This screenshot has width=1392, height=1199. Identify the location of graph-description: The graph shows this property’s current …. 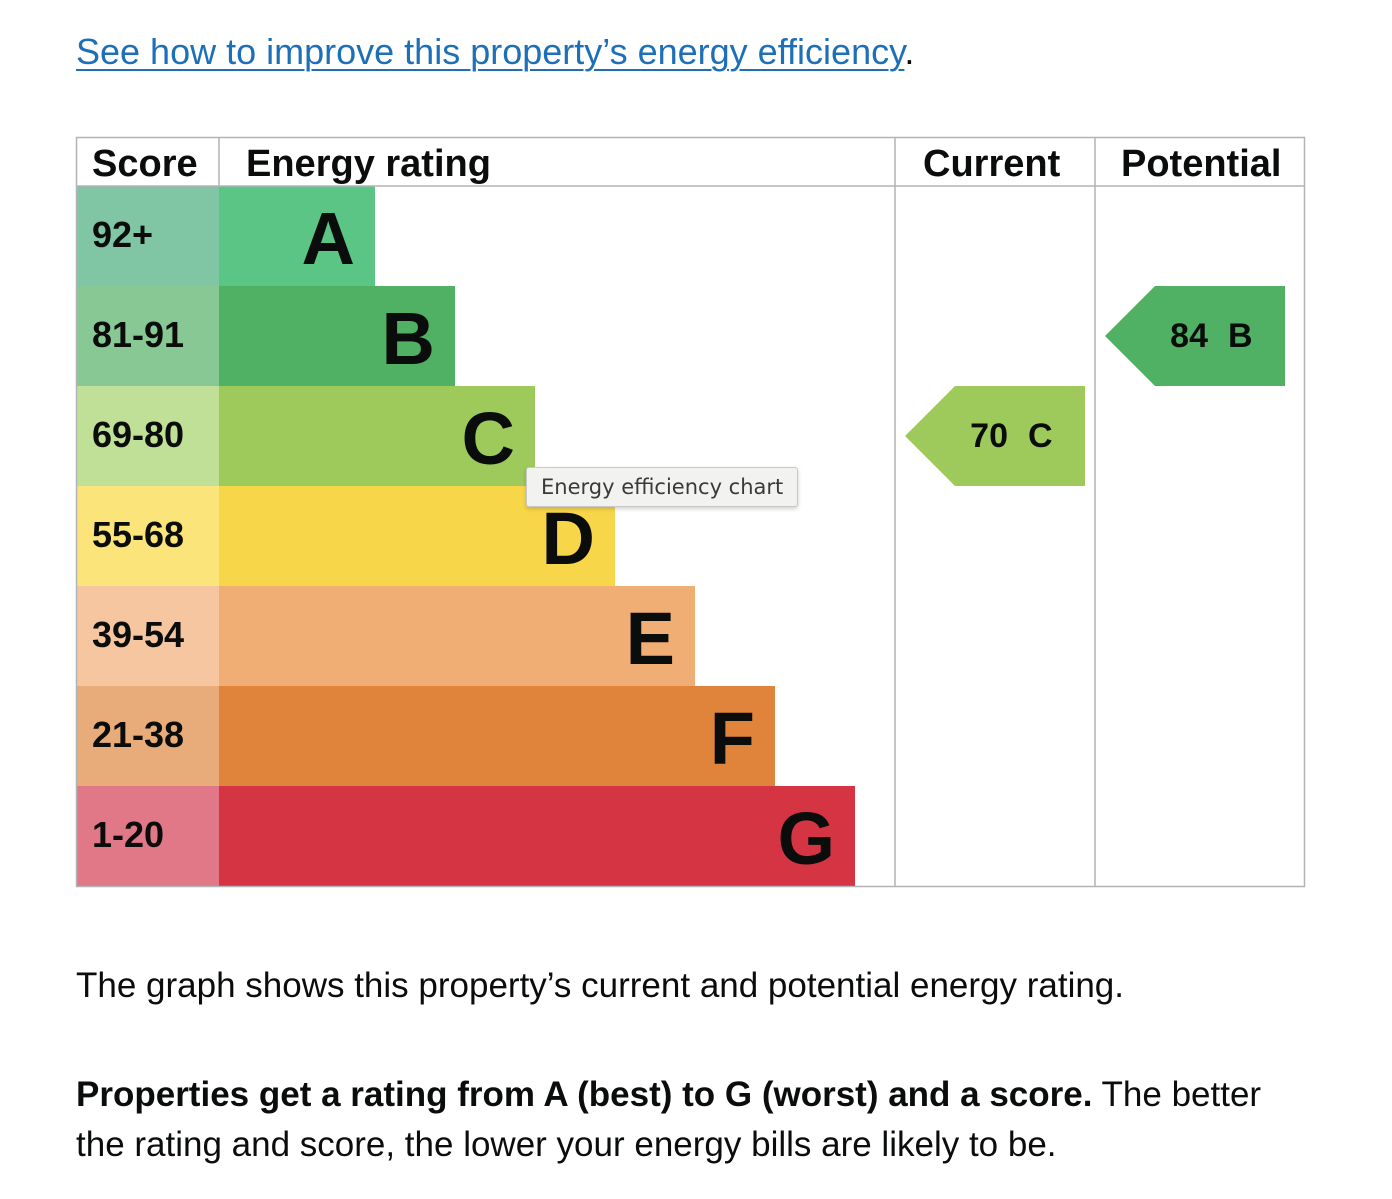
(600, 985).